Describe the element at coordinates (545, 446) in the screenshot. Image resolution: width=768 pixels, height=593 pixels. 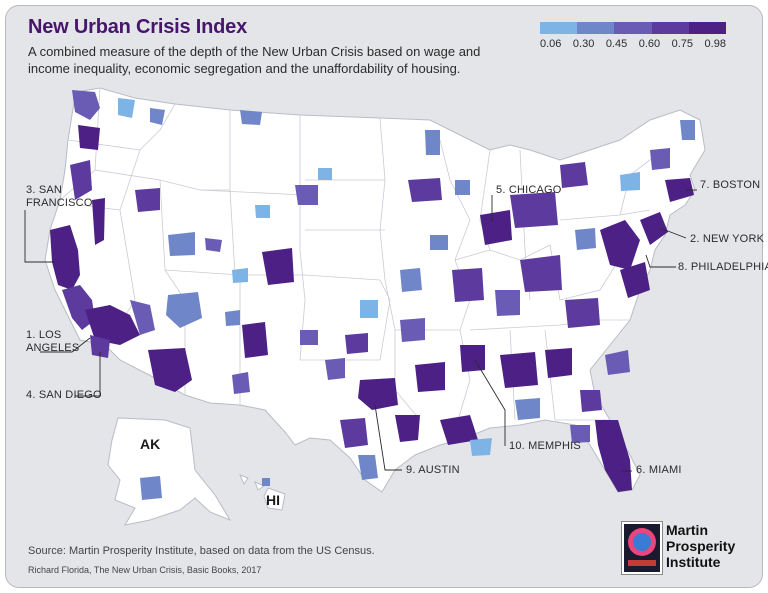
I see `callout-memphis: 10. MEMPHIS` at that location.